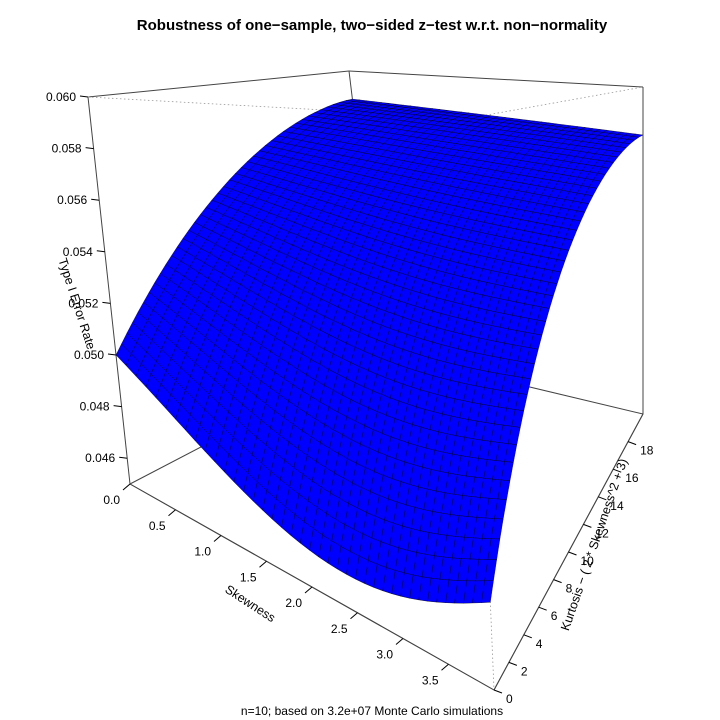  I want to click on y-tick-label: 18, so click(647, 451).